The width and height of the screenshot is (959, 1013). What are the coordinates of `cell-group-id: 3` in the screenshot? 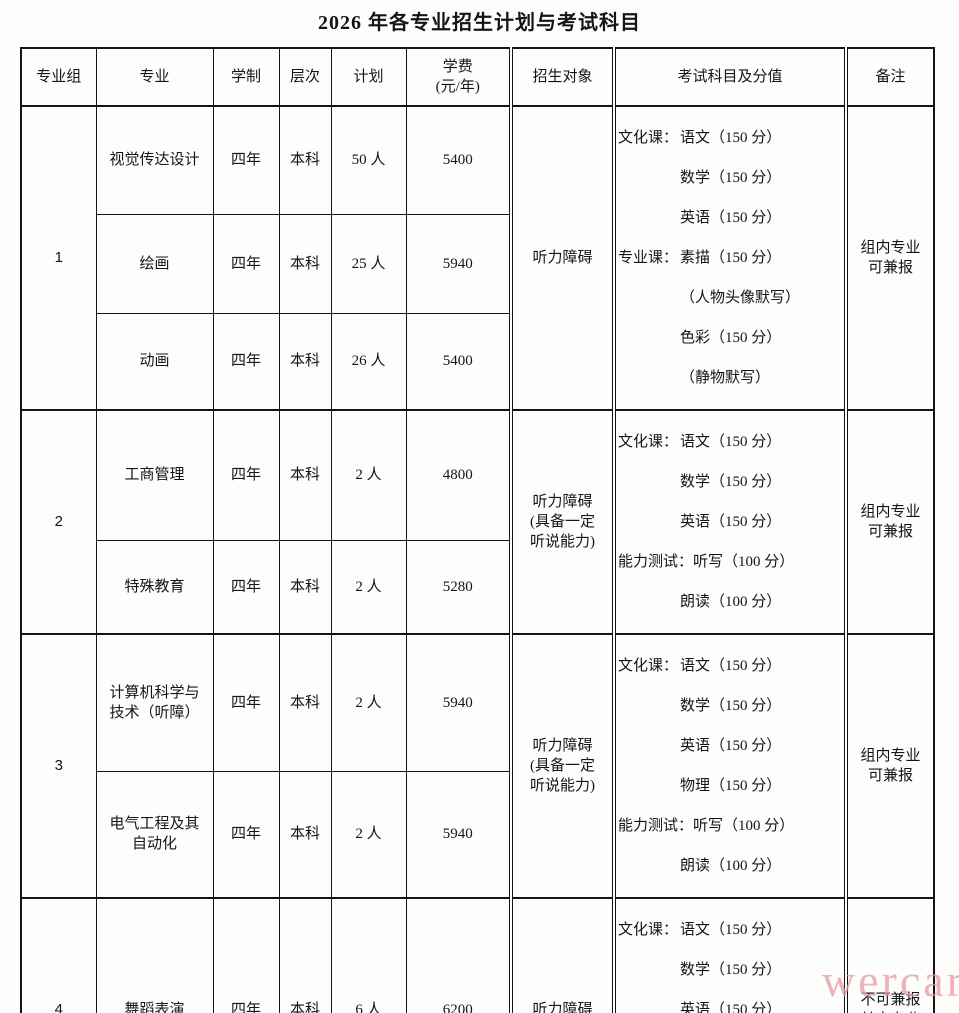 It's located at (58, 766).